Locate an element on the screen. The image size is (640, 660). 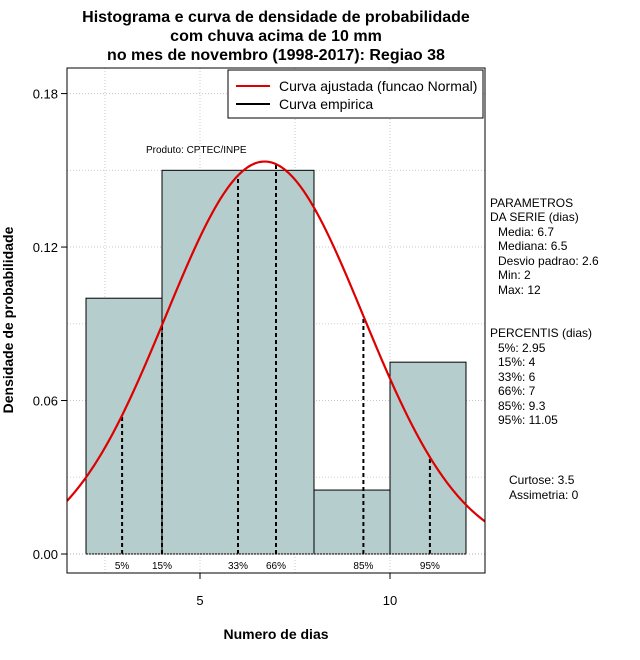
percentil-95: 95%: 11.05 is located at coordinates (528, 420).